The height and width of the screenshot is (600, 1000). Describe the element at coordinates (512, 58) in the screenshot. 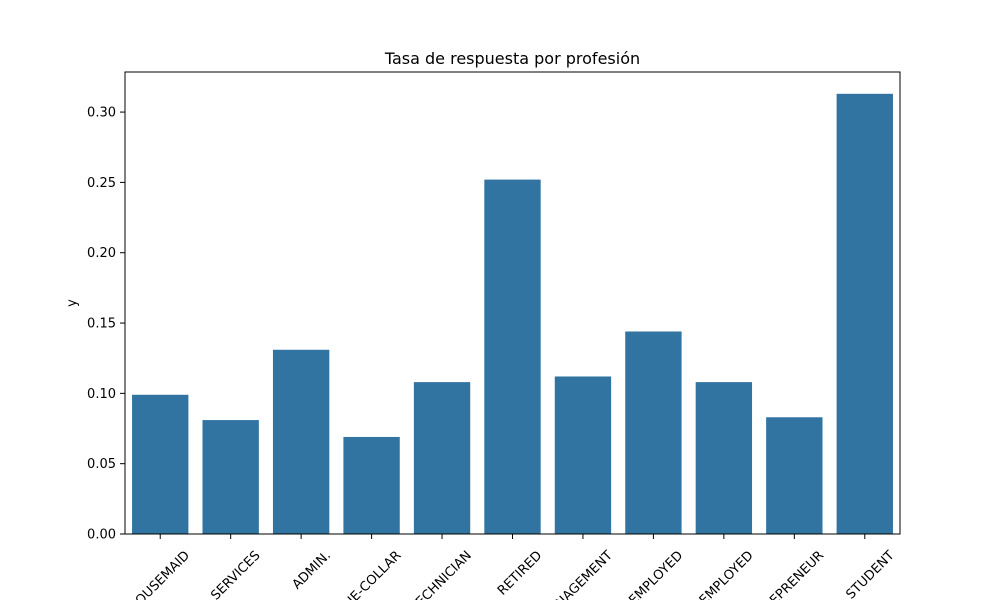

I see `chart-title: Tasa de respuesta por profesión` at that location.